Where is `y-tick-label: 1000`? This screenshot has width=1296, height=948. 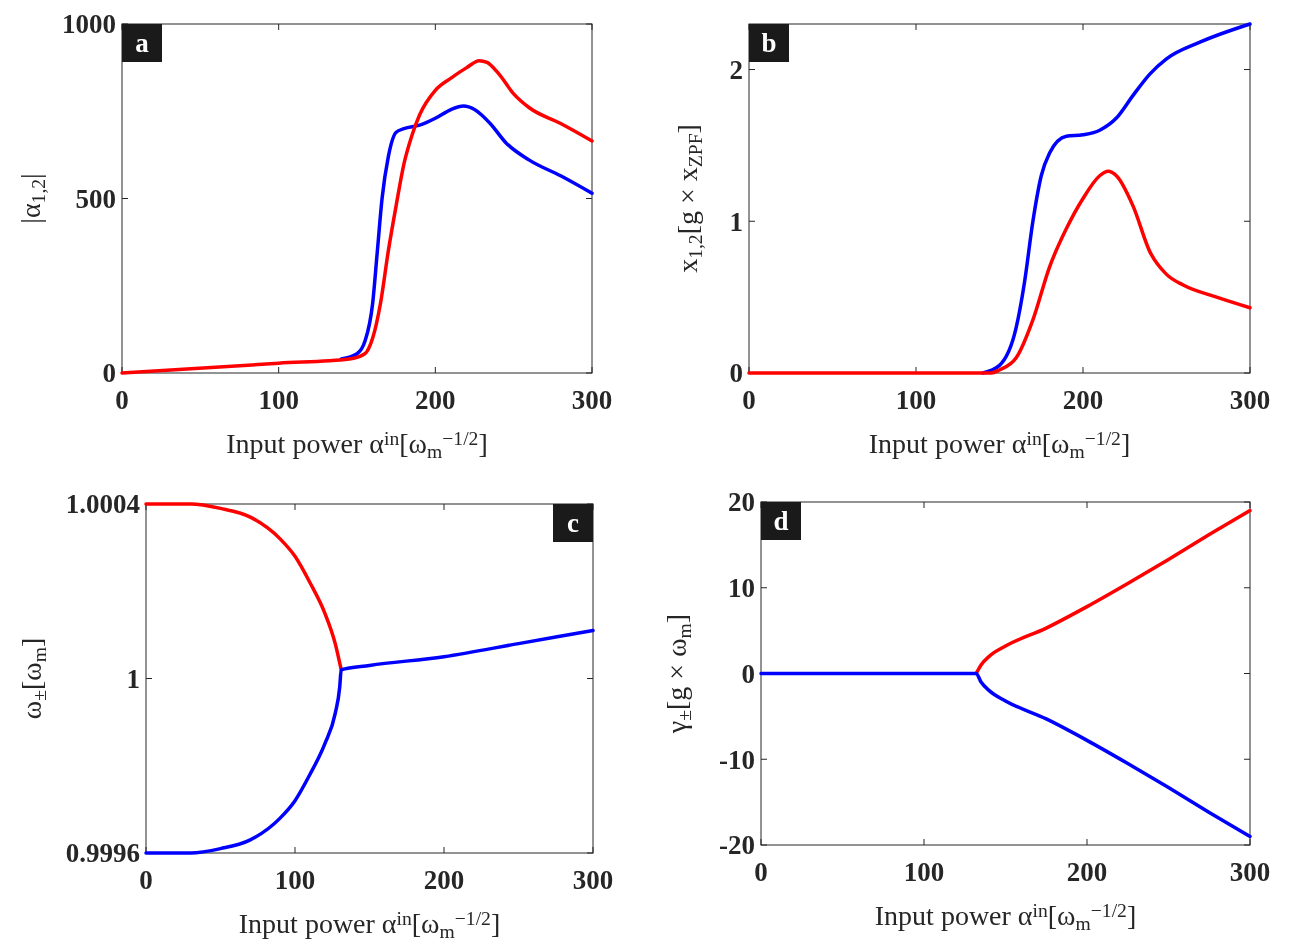
y-tick-label: 1000 is located at coordinates (89, 24).